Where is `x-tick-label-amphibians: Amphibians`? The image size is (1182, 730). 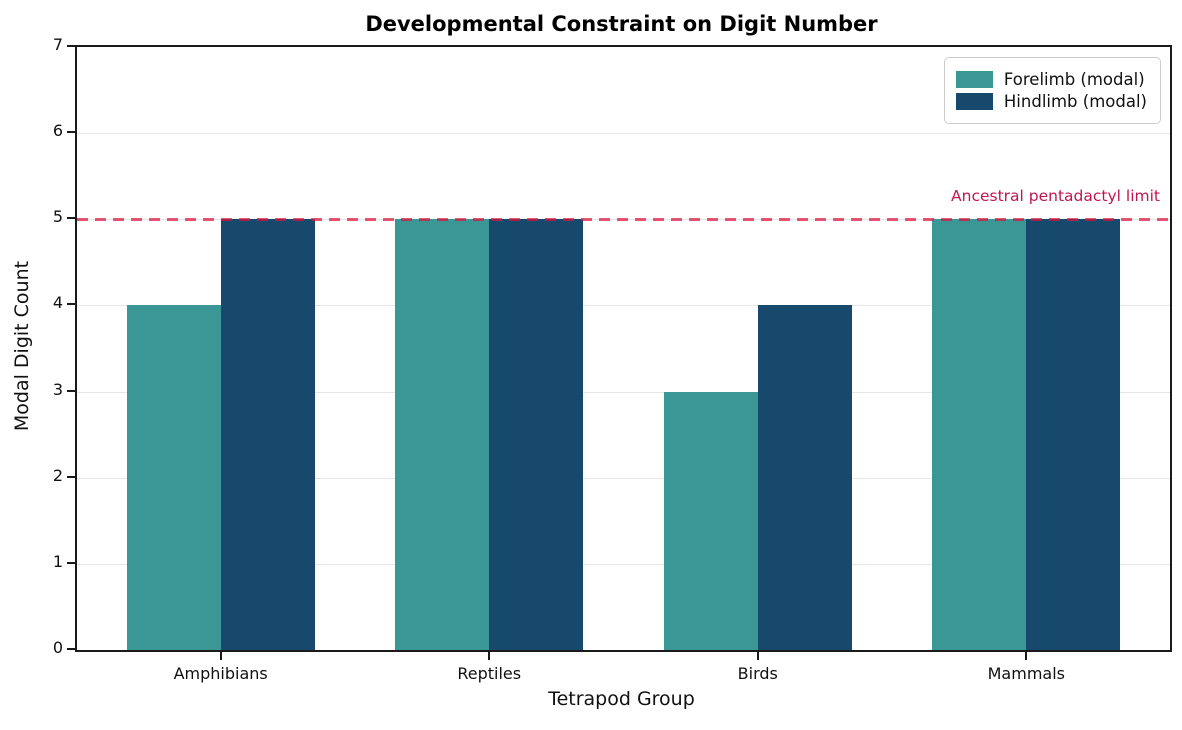 x-tick-label-amphibians: Amphibians is located at coordinates (220, 673).